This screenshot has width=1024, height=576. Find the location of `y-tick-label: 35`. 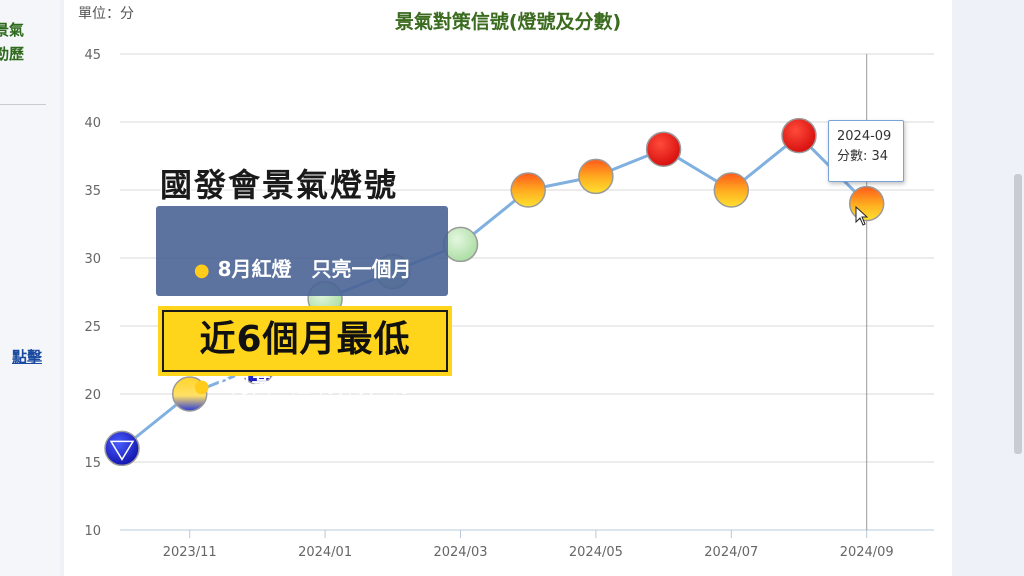

y-tick-label: 35 is located at coordinates (92, 191).